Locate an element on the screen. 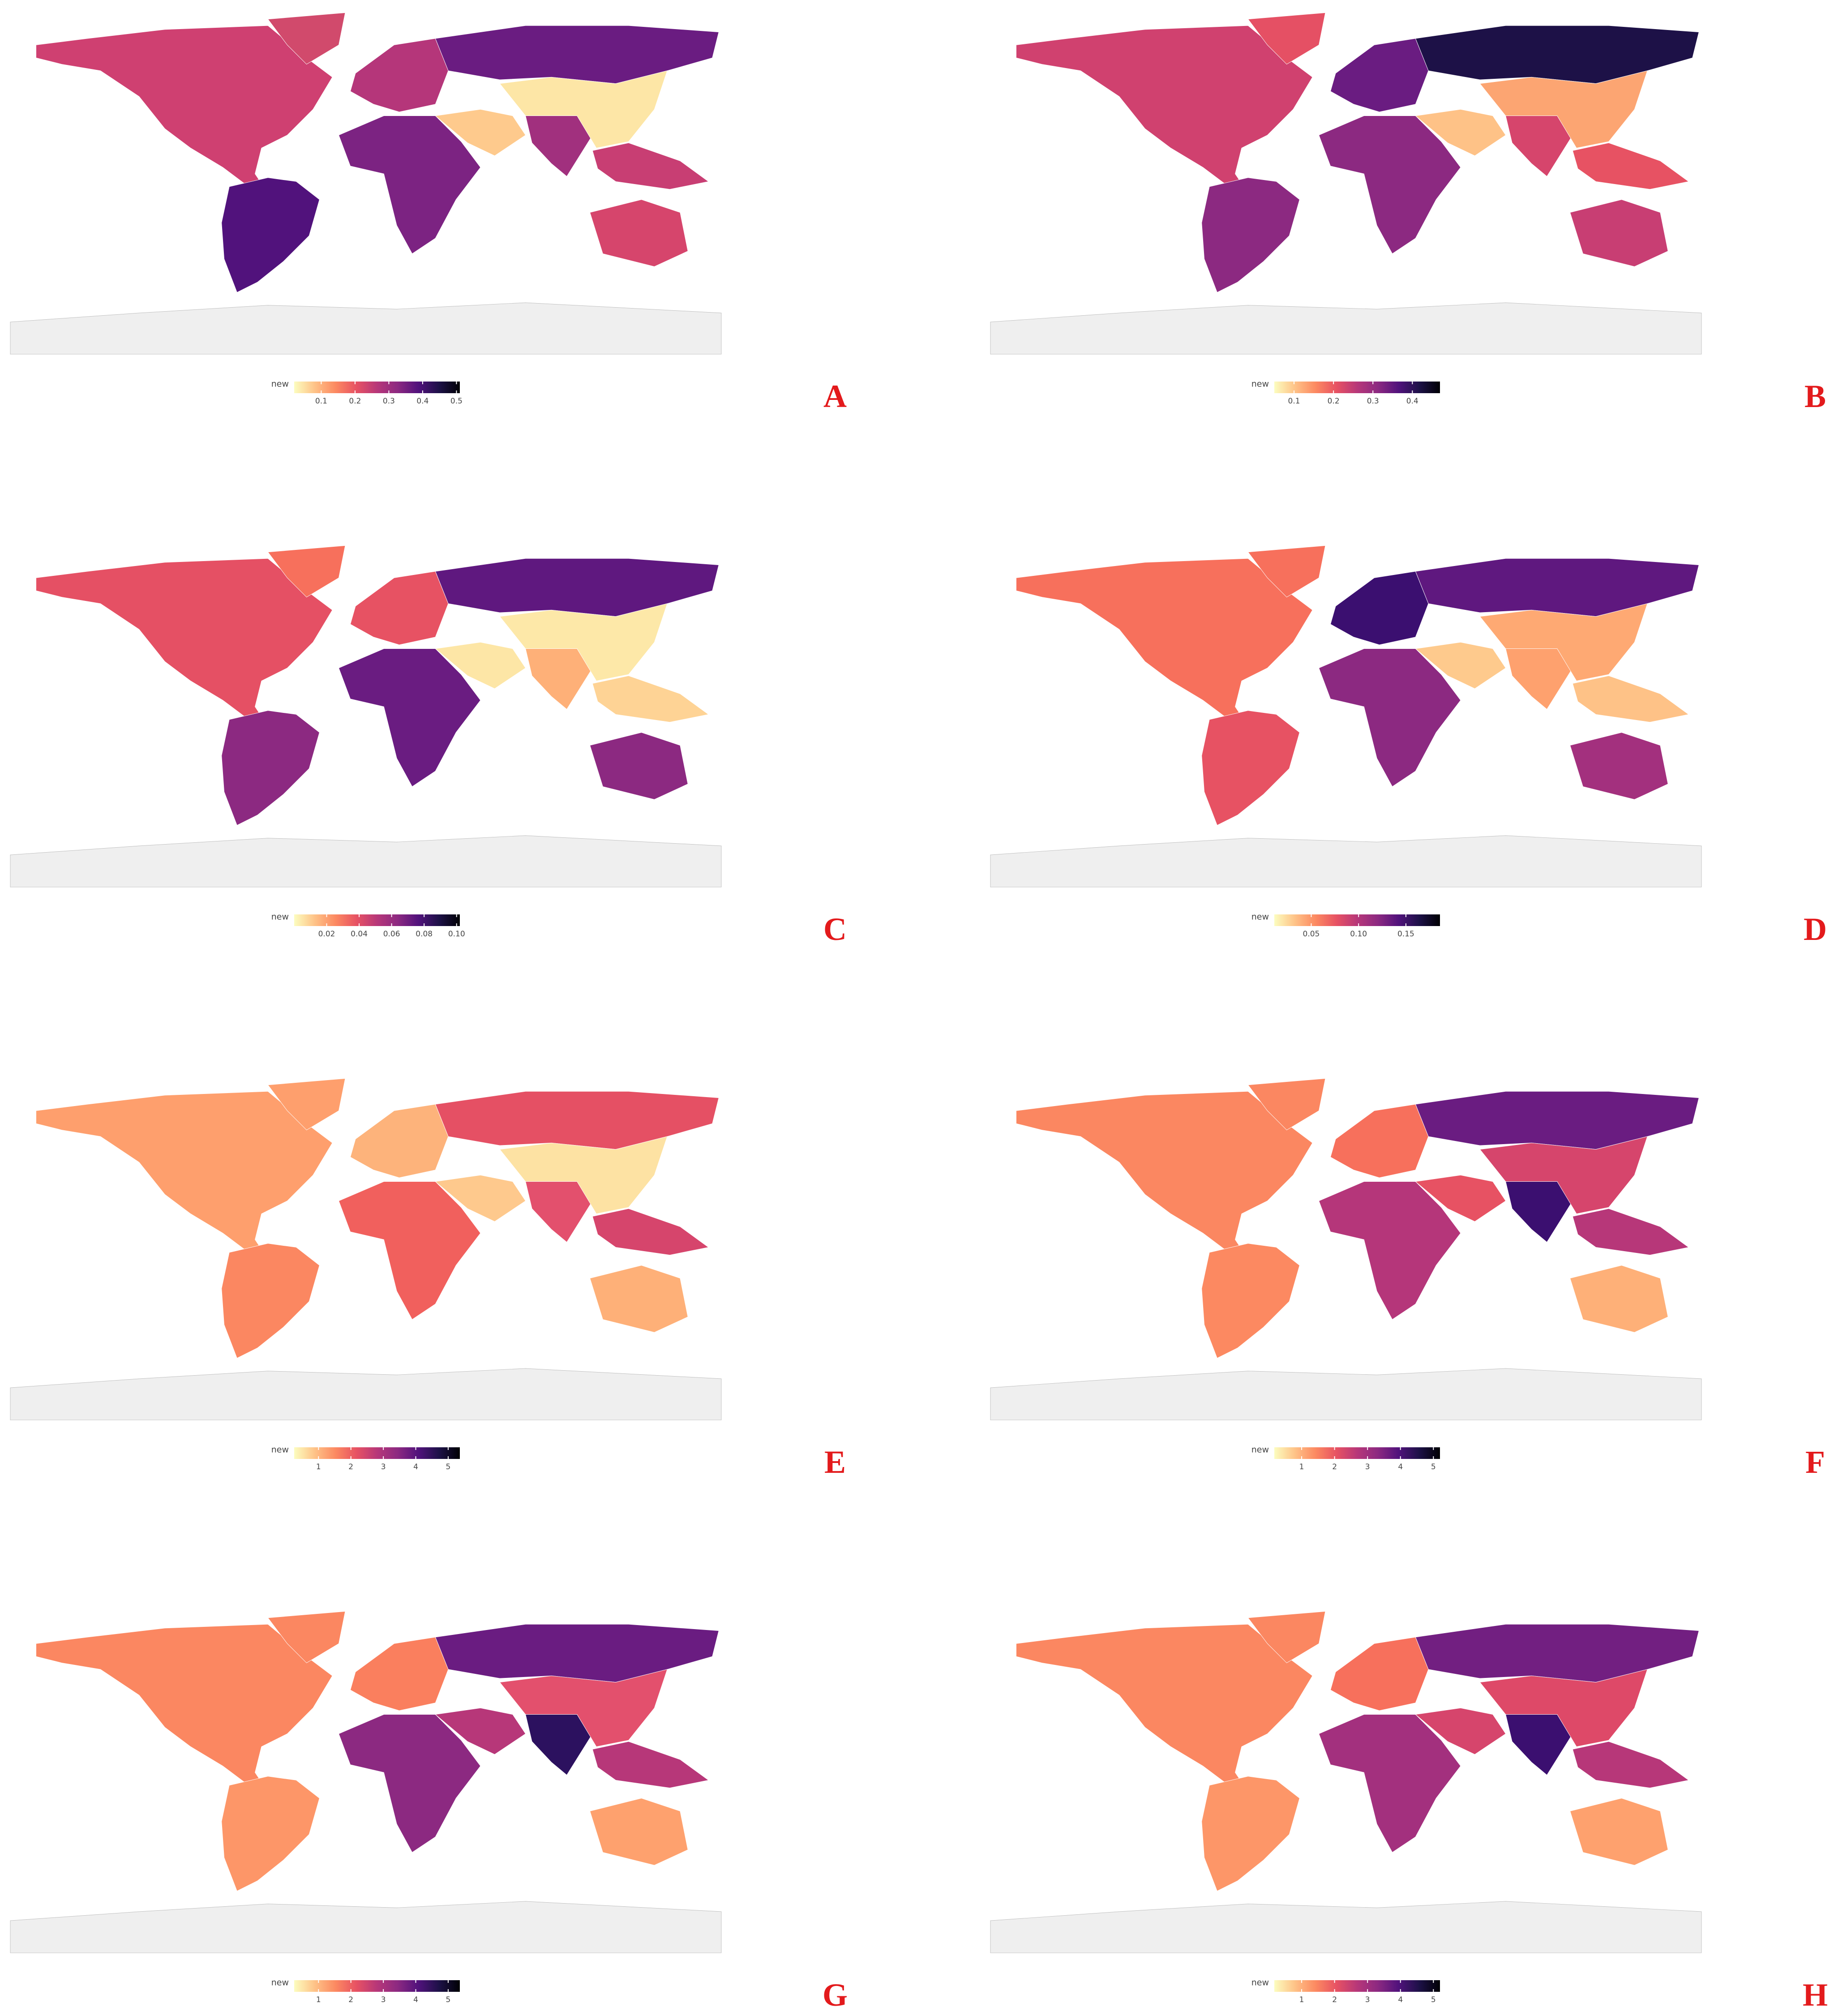  colorbar-tick-label: 0.15 is located at coordinates (1405, 934).